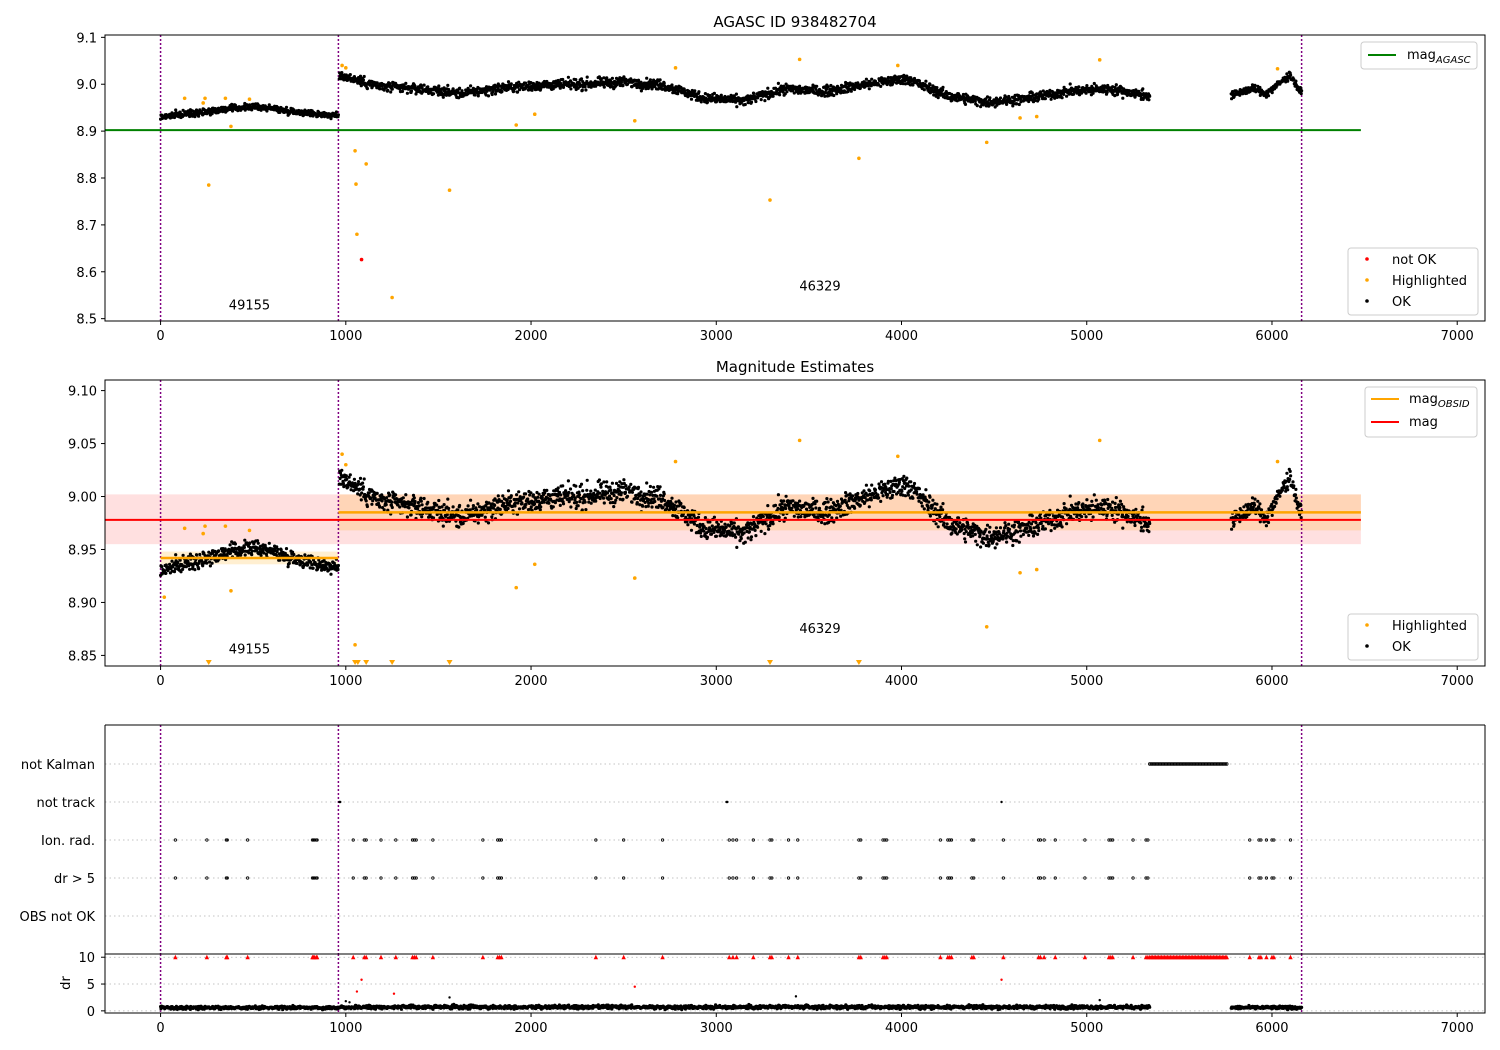  What do you see at coordinates (86, 273) in the screenshot?
I see `panel1-ytick-label: 8.6` at bounding box center [86, 273].